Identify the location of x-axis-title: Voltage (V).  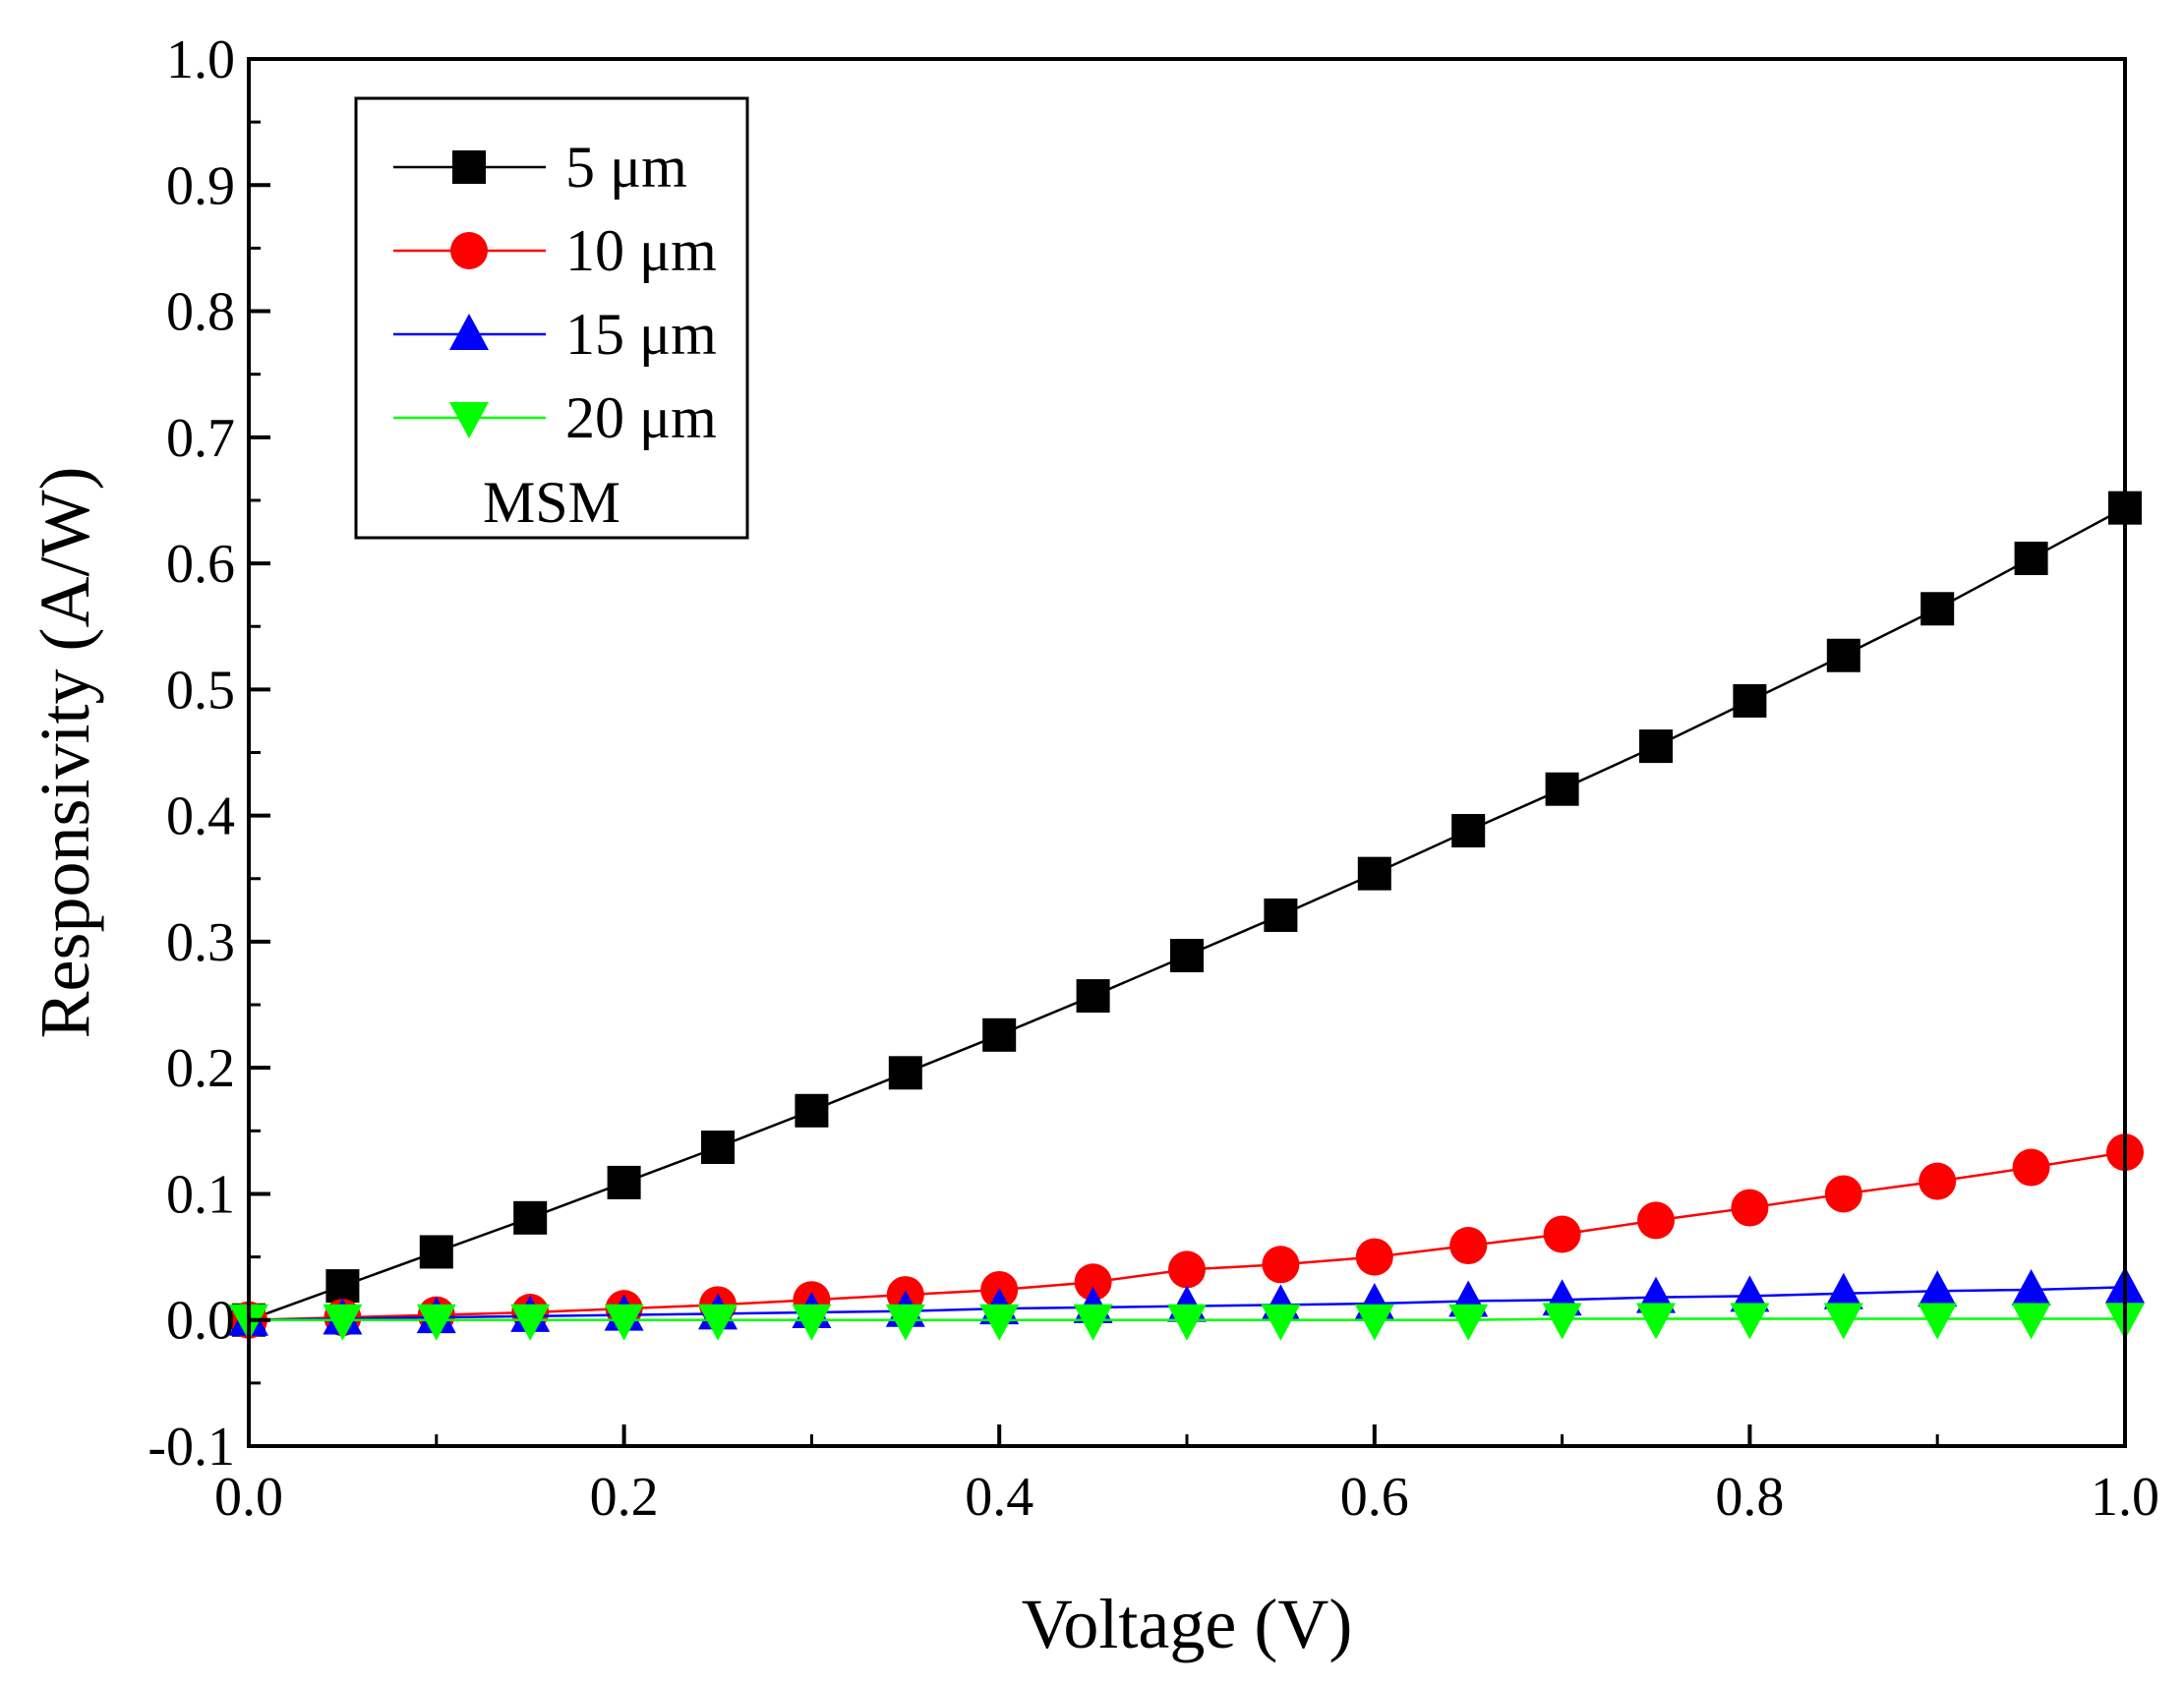
(1187, 1624).